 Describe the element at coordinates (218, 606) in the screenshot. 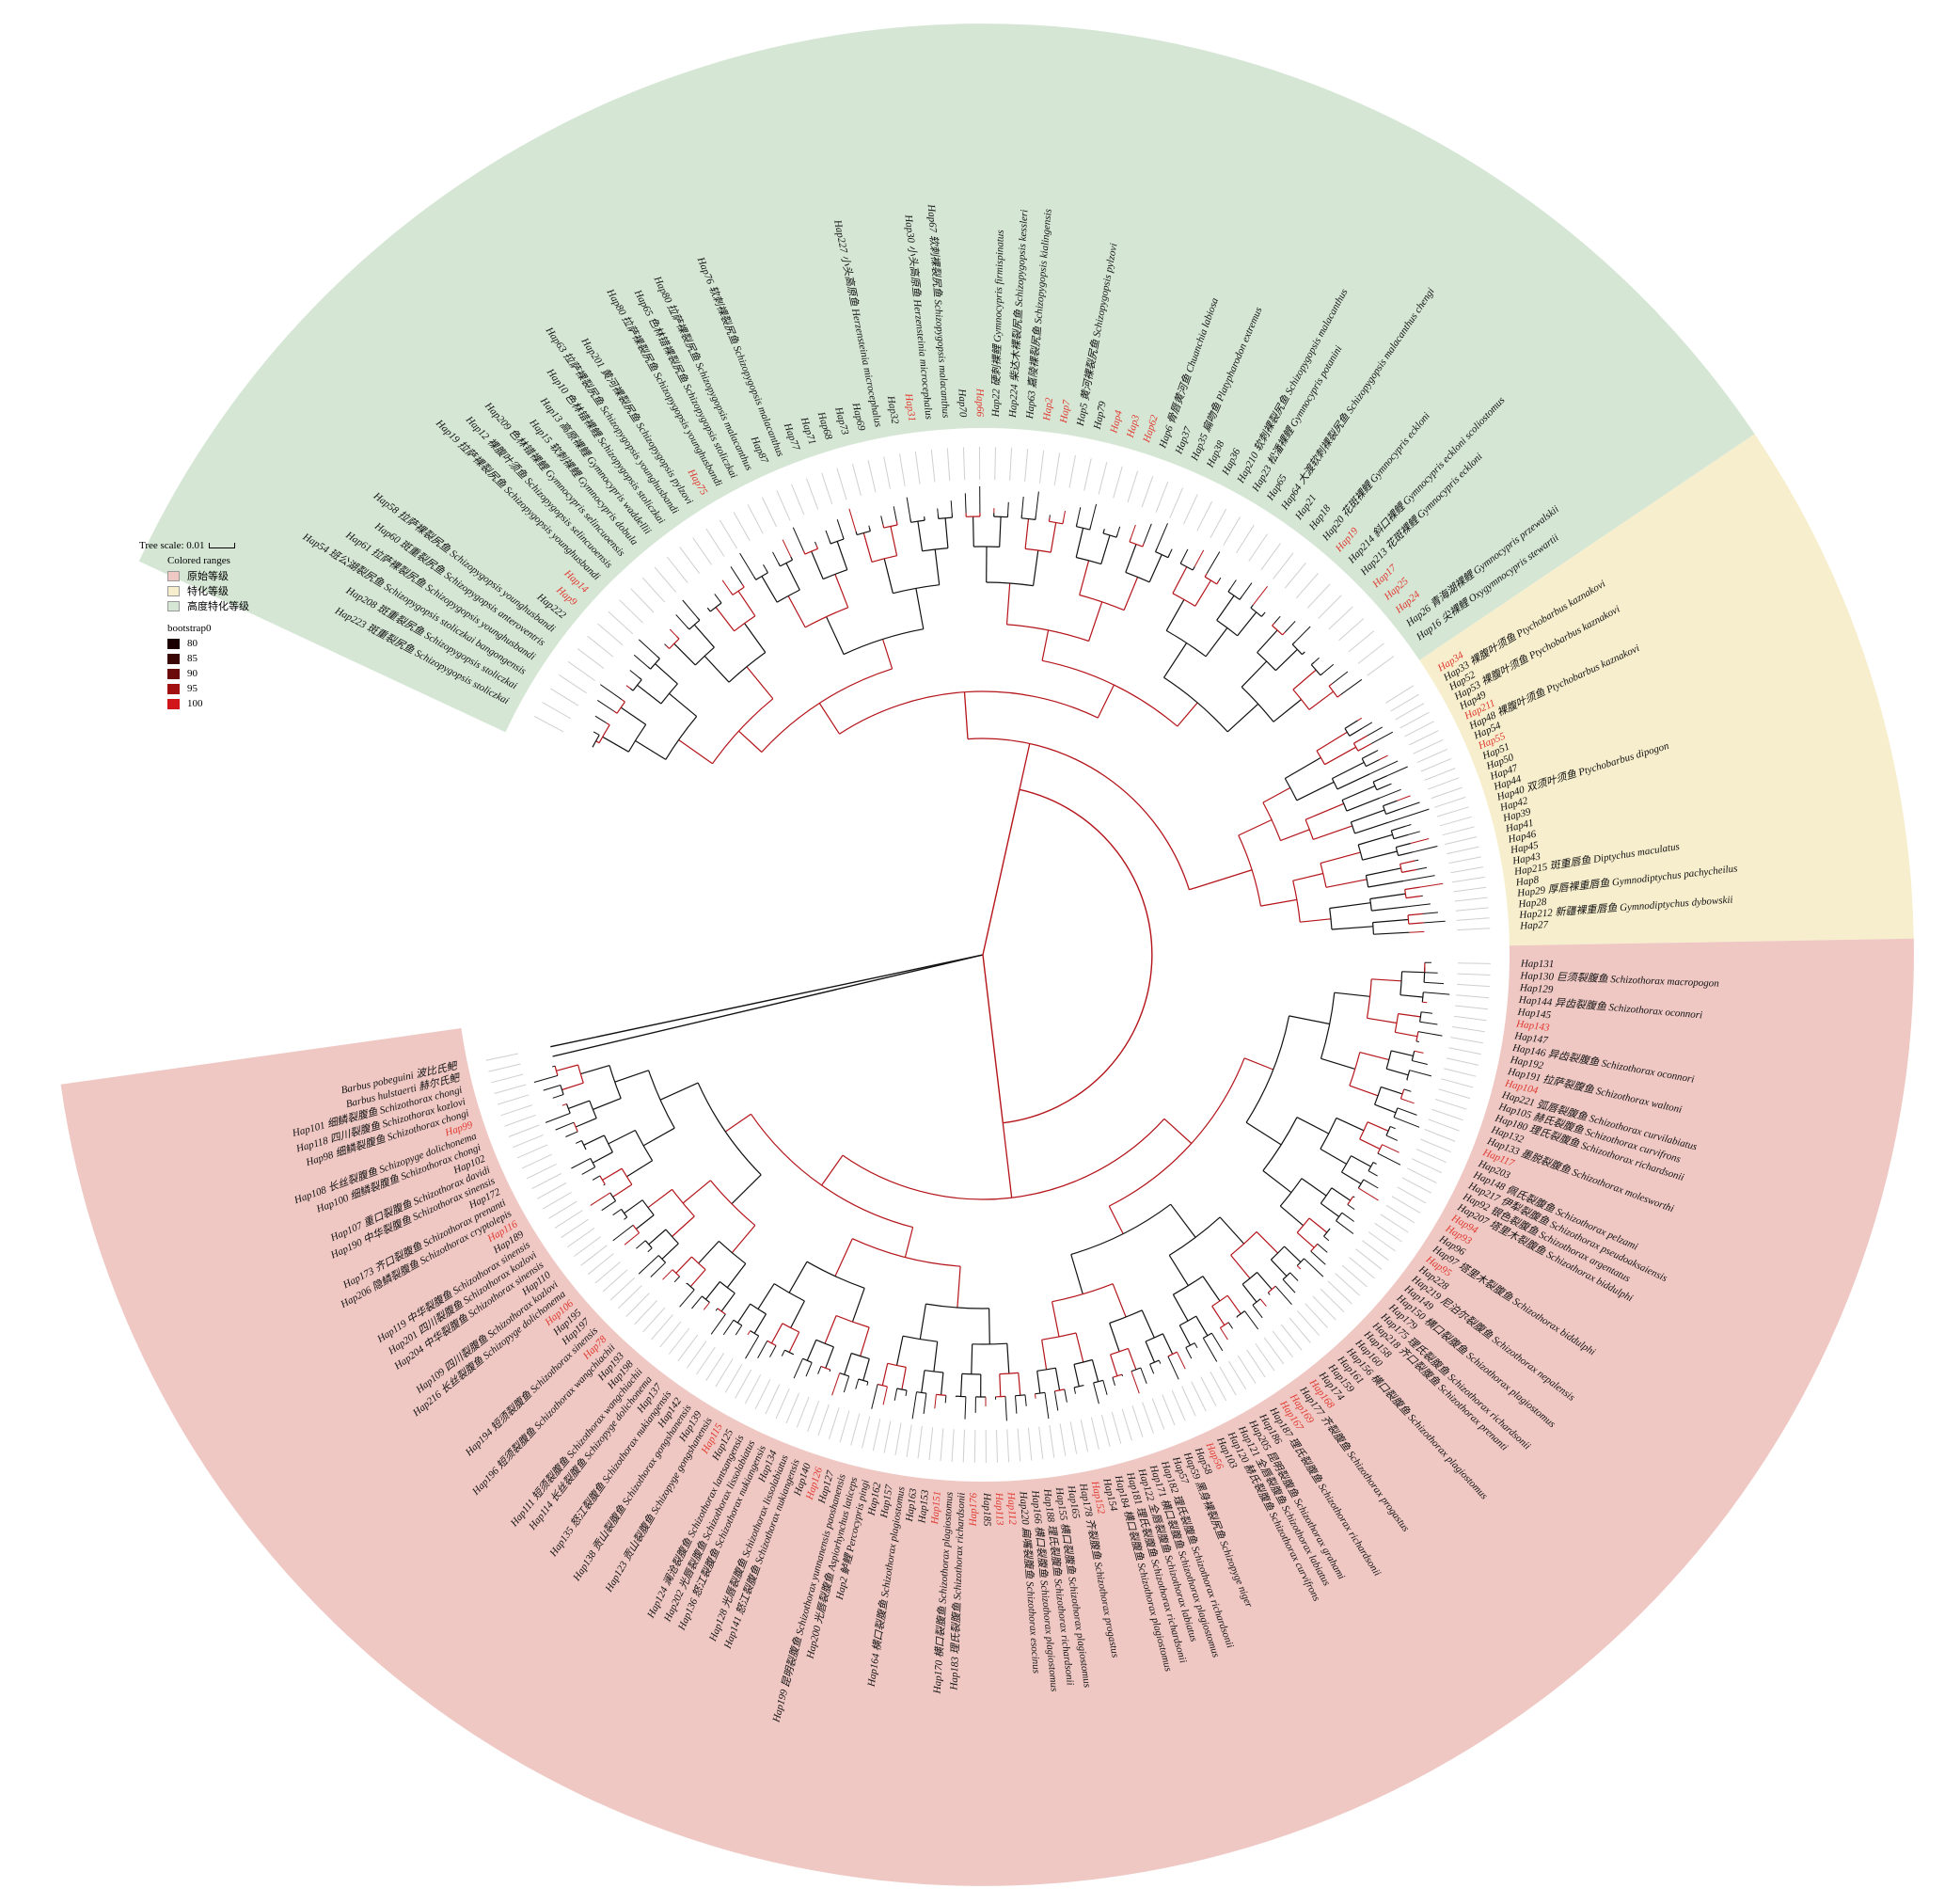

I see `legend-label: 高度特化等级` at that location.